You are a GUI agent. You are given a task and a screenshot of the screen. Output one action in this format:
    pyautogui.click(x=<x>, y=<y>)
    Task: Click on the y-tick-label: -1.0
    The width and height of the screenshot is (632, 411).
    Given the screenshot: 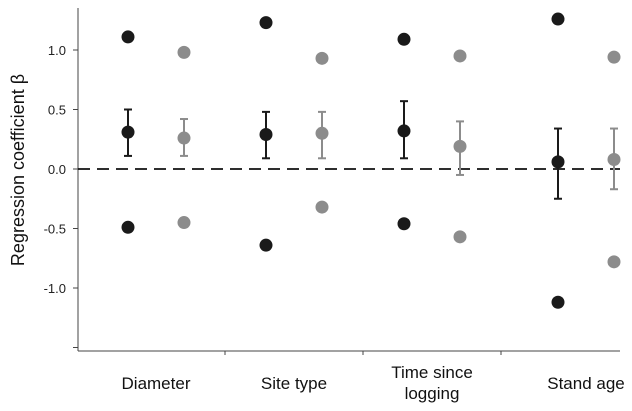 What is the action you would take?
    pyautogui.click(x=55, y=288)
    